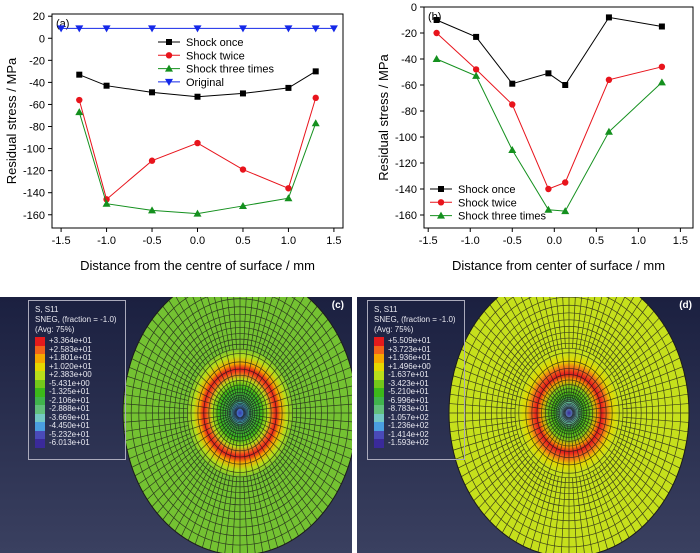 The height and width of the screenshot is (553, 700). I want to click on legend-value: -5.232e+01, so click(69, 434).